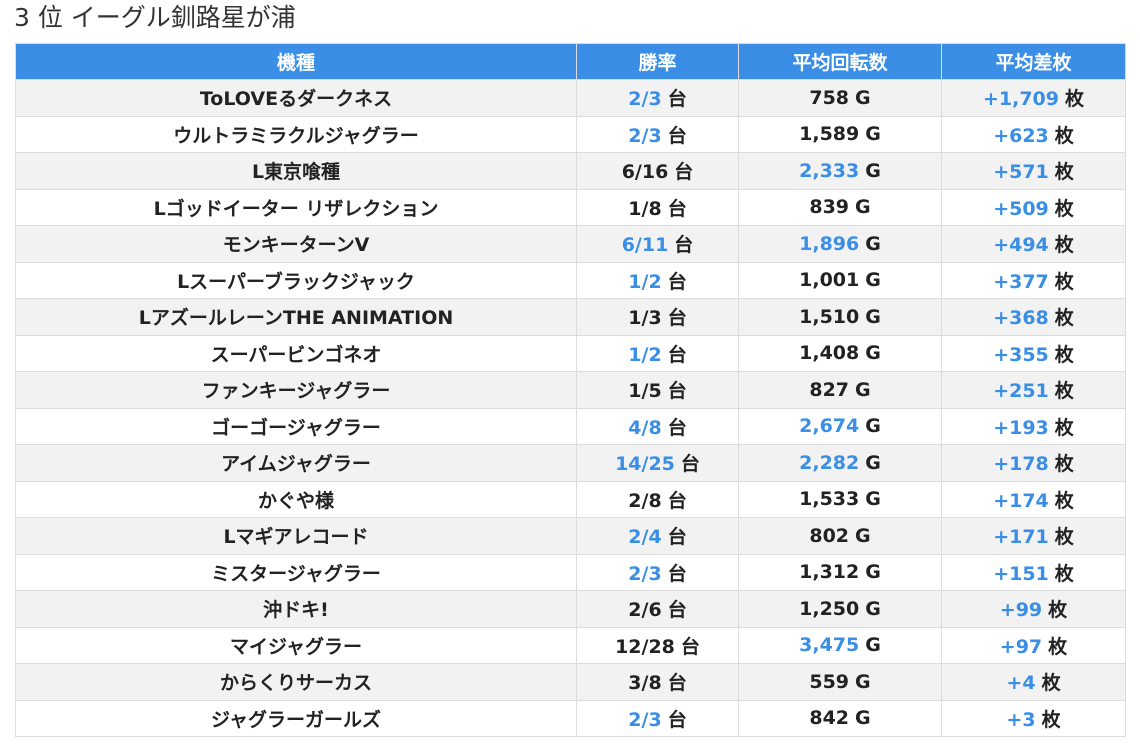 The height and width of the screenshot is (754, 1140). I want to click on avg-diff-value: +571, so click(1021, 172).